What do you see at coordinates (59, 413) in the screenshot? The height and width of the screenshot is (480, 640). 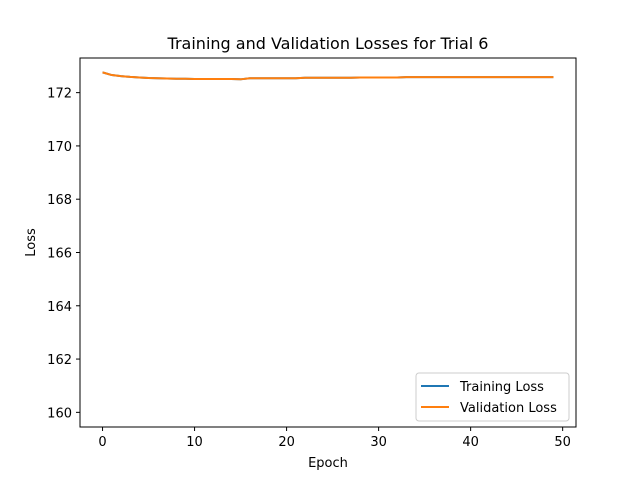 I see `y-tick-label: 160` at bounding box center [59, 413].